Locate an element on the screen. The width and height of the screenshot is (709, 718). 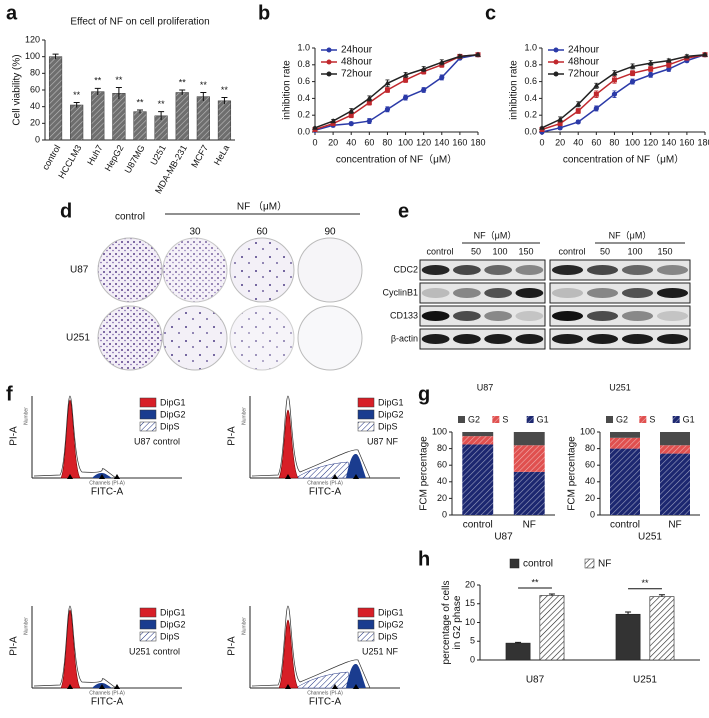
histogram-title: U87 control is located at coordinates (157, 441).